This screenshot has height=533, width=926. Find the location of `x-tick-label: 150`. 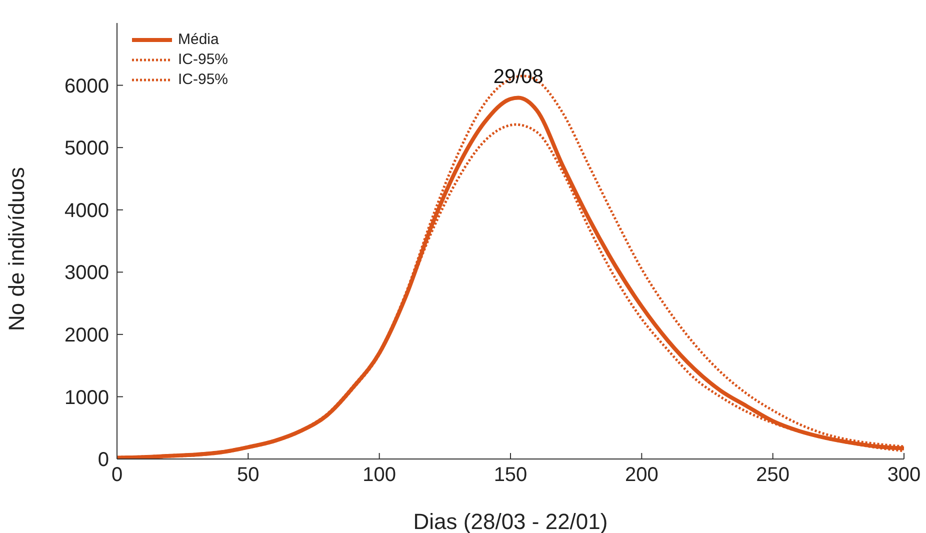

x-tick-label: 150 is located at coordinates (511, 475).